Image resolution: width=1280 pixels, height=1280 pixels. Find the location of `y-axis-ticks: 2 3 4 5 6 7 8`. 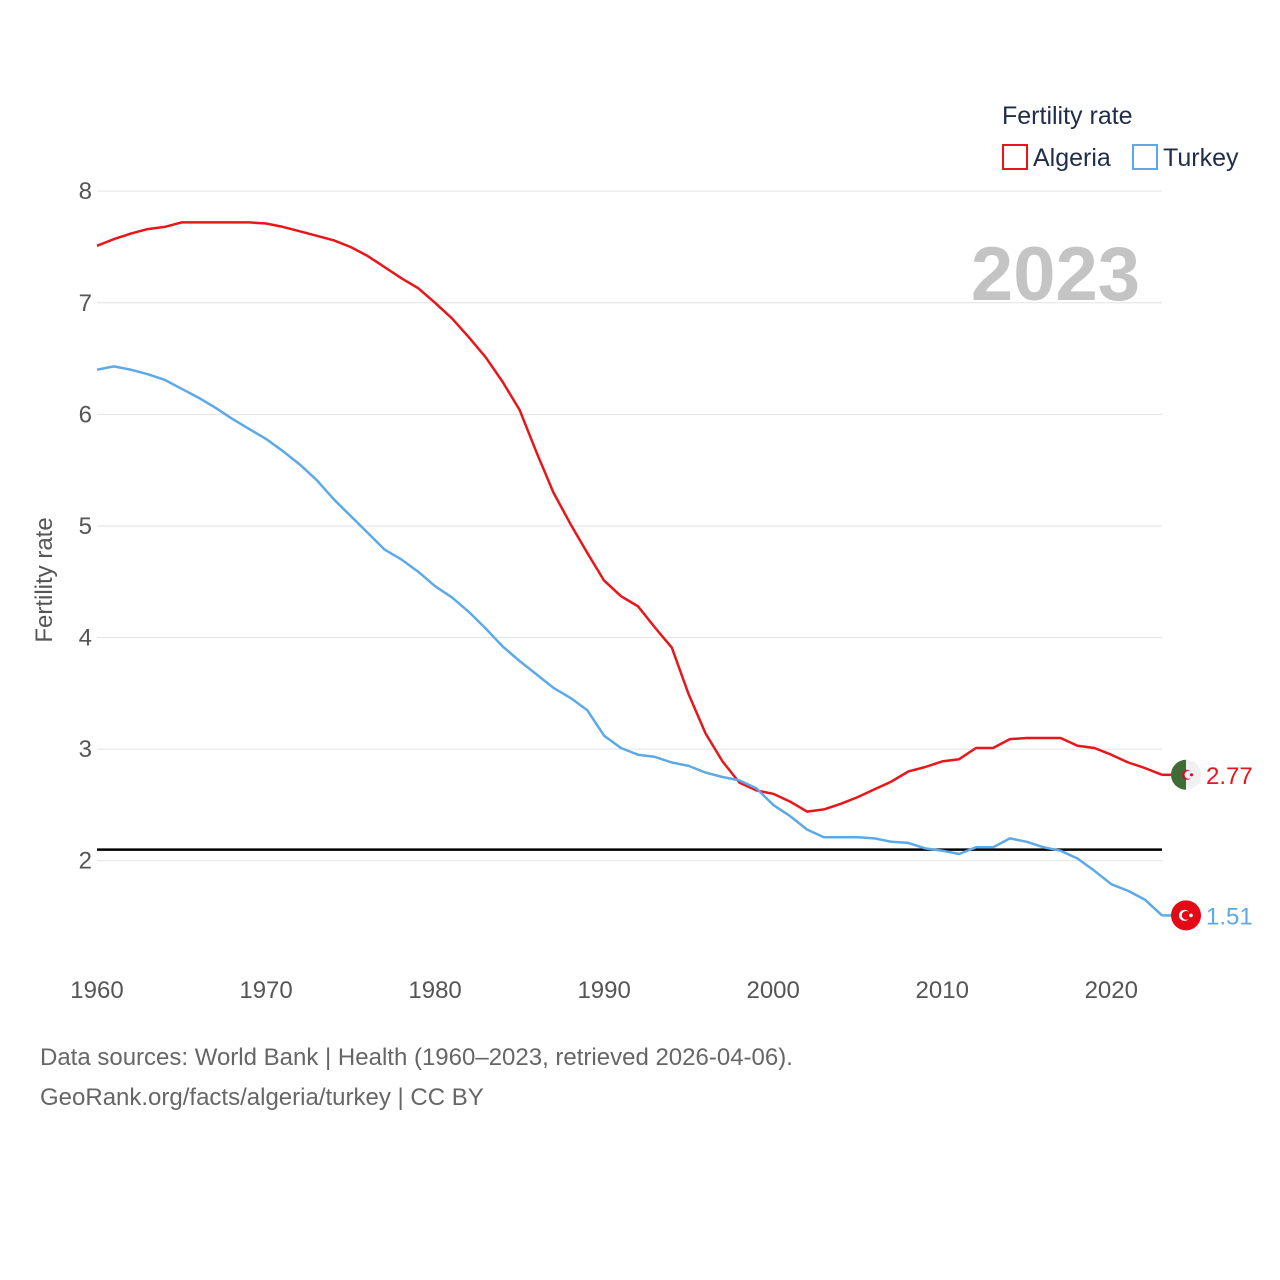

y-axis-ticks: 2 3 4 5 6 7 8 is located at coordinates (85, 526).